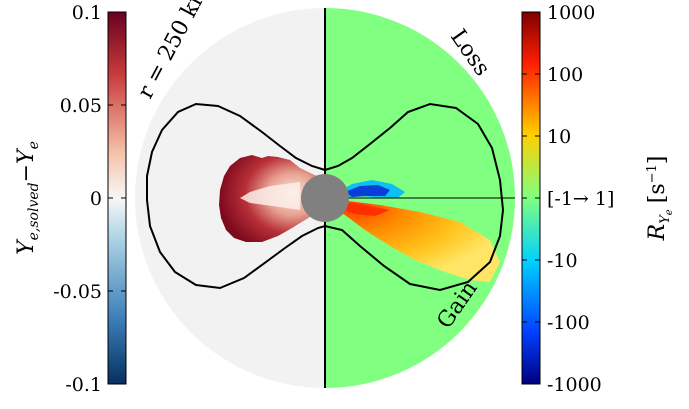 This screenshot has width=689, height=409. Describe the element at coordinates (565, 75) in the screenshot. I see `right-tick-label: 100` at that location.